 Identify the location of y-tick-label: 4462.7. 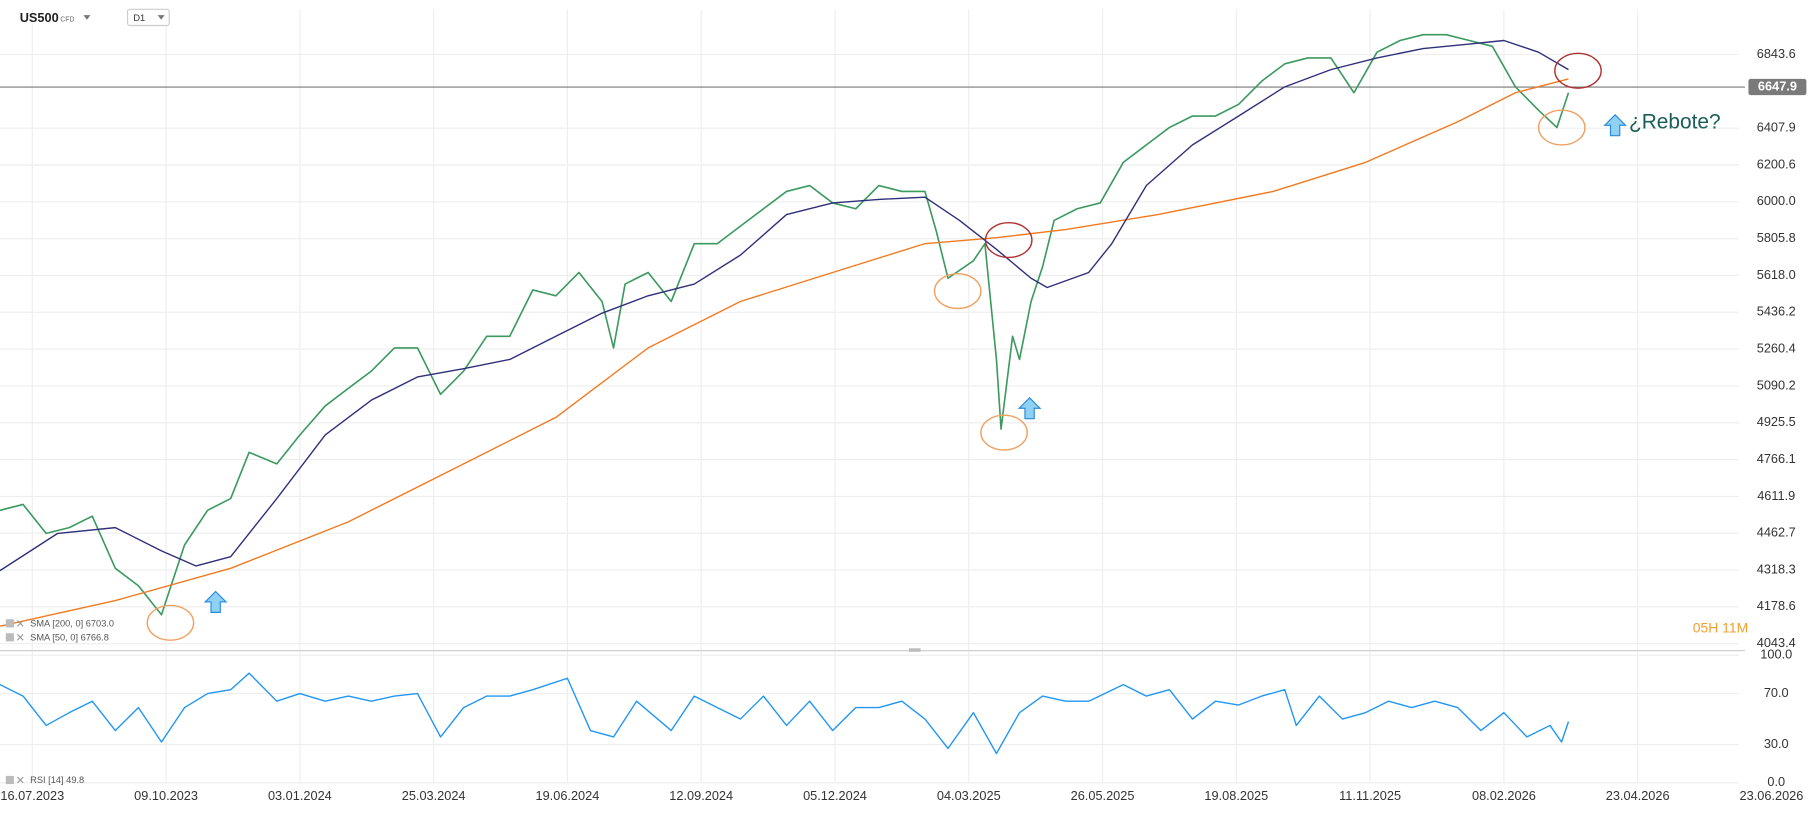
(1776, 532).